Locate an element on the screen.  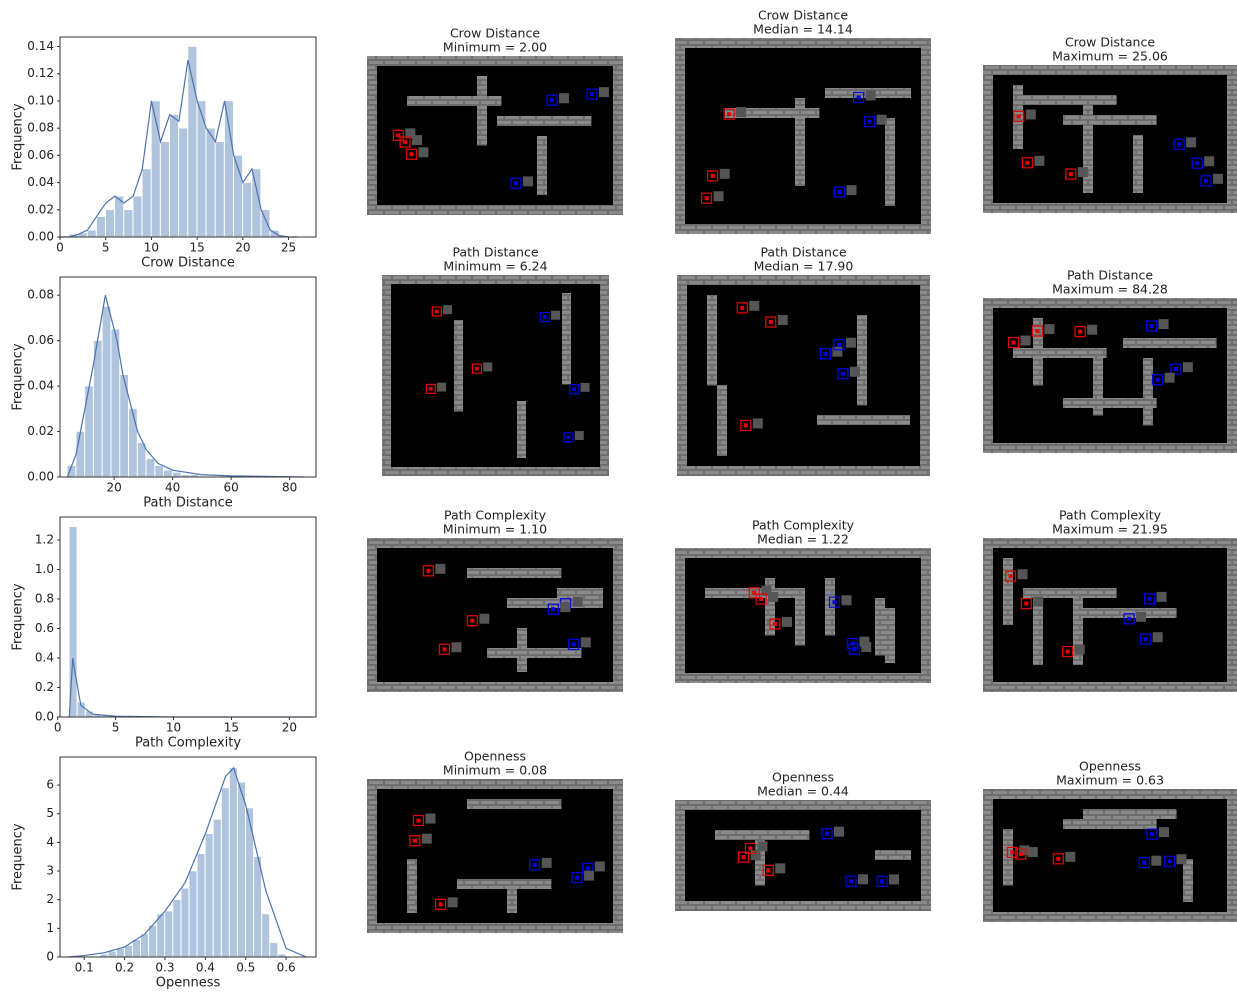
y-tick-label: 0.04 is located at coordinates (40, 182).